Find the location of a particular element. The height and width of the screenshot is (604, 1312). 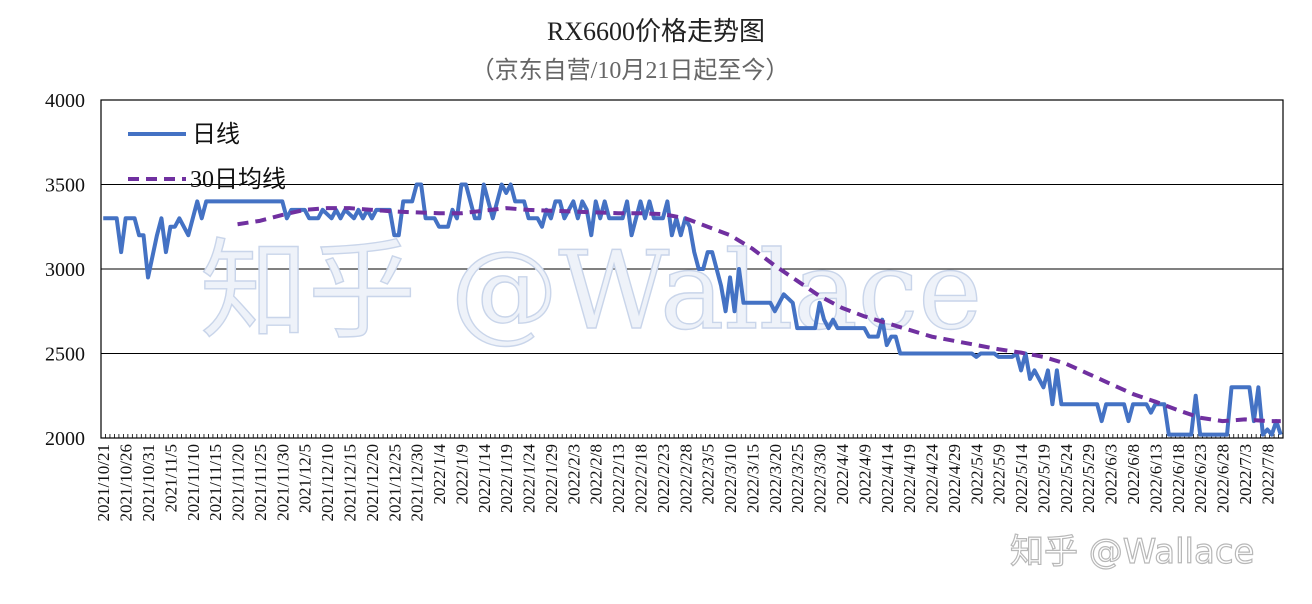

x-tick-label: 2022/6/3 is located at coordinates (1111, 474).